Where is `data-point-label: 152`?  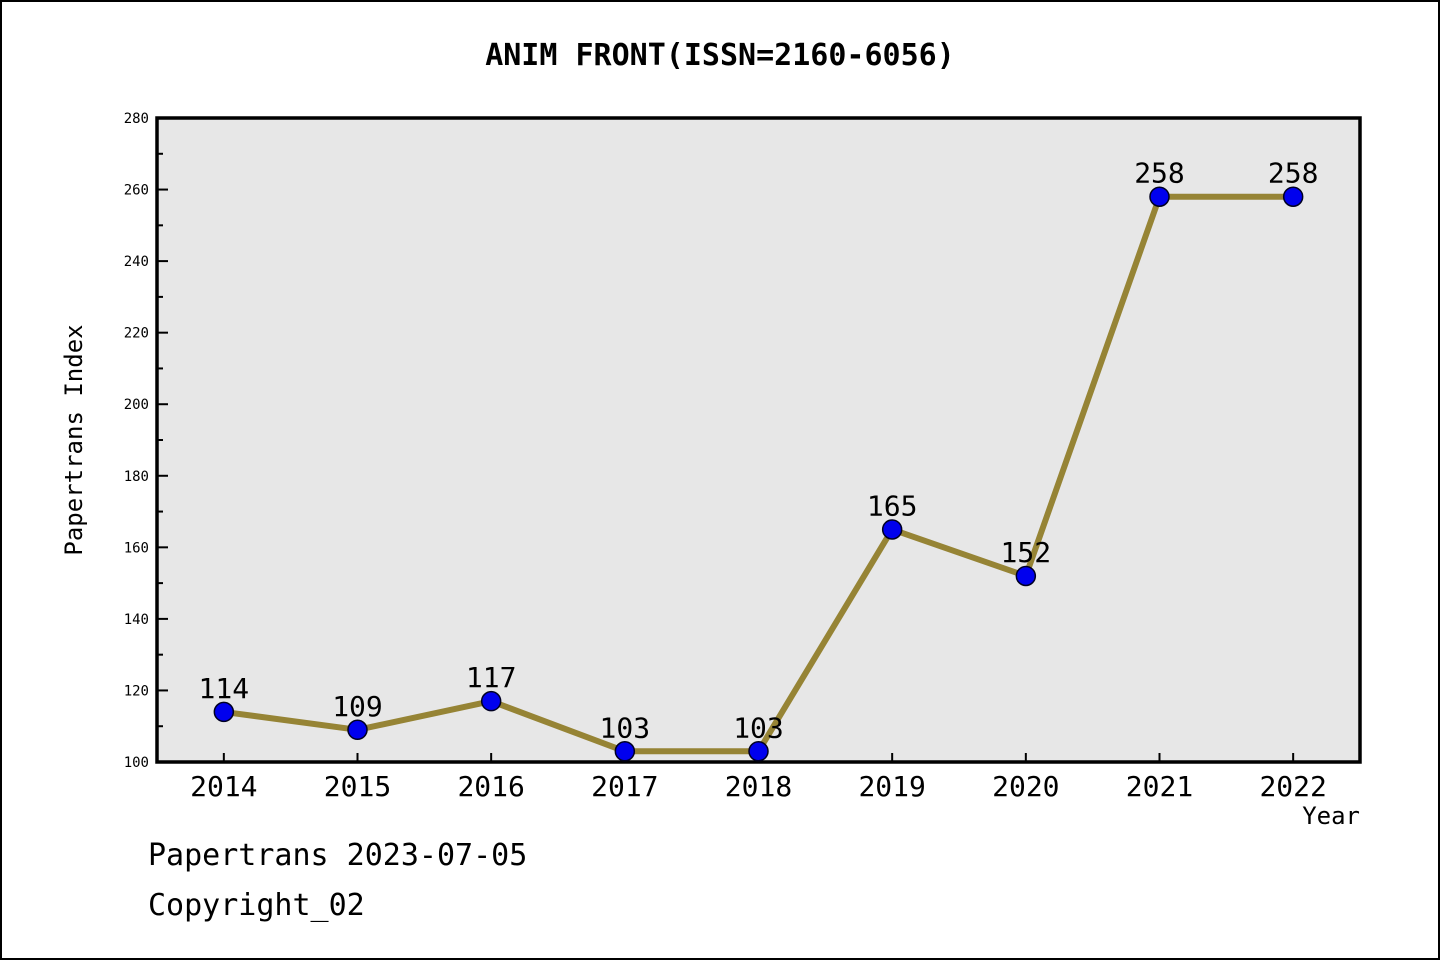
data-point-label: 152 is located at coordinates (1026, 552).